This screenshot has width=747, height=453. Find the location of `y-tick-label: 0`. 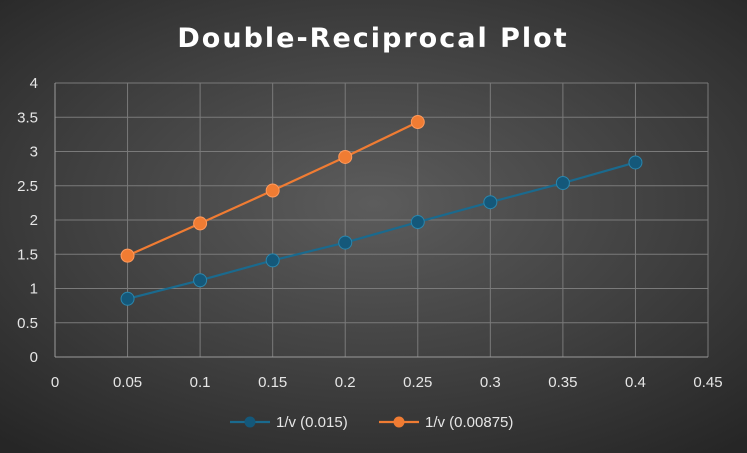

y-tick-label: 0 is located at coordinates (34, 357).